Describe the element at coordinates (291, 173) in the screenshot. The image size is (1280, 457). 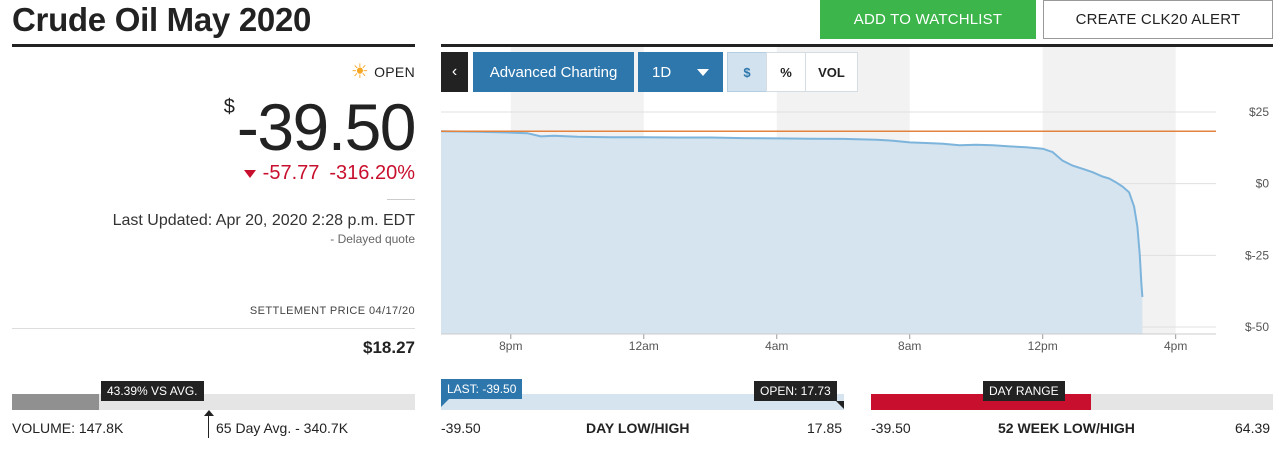
I see `change-value: -57.77` at that location.